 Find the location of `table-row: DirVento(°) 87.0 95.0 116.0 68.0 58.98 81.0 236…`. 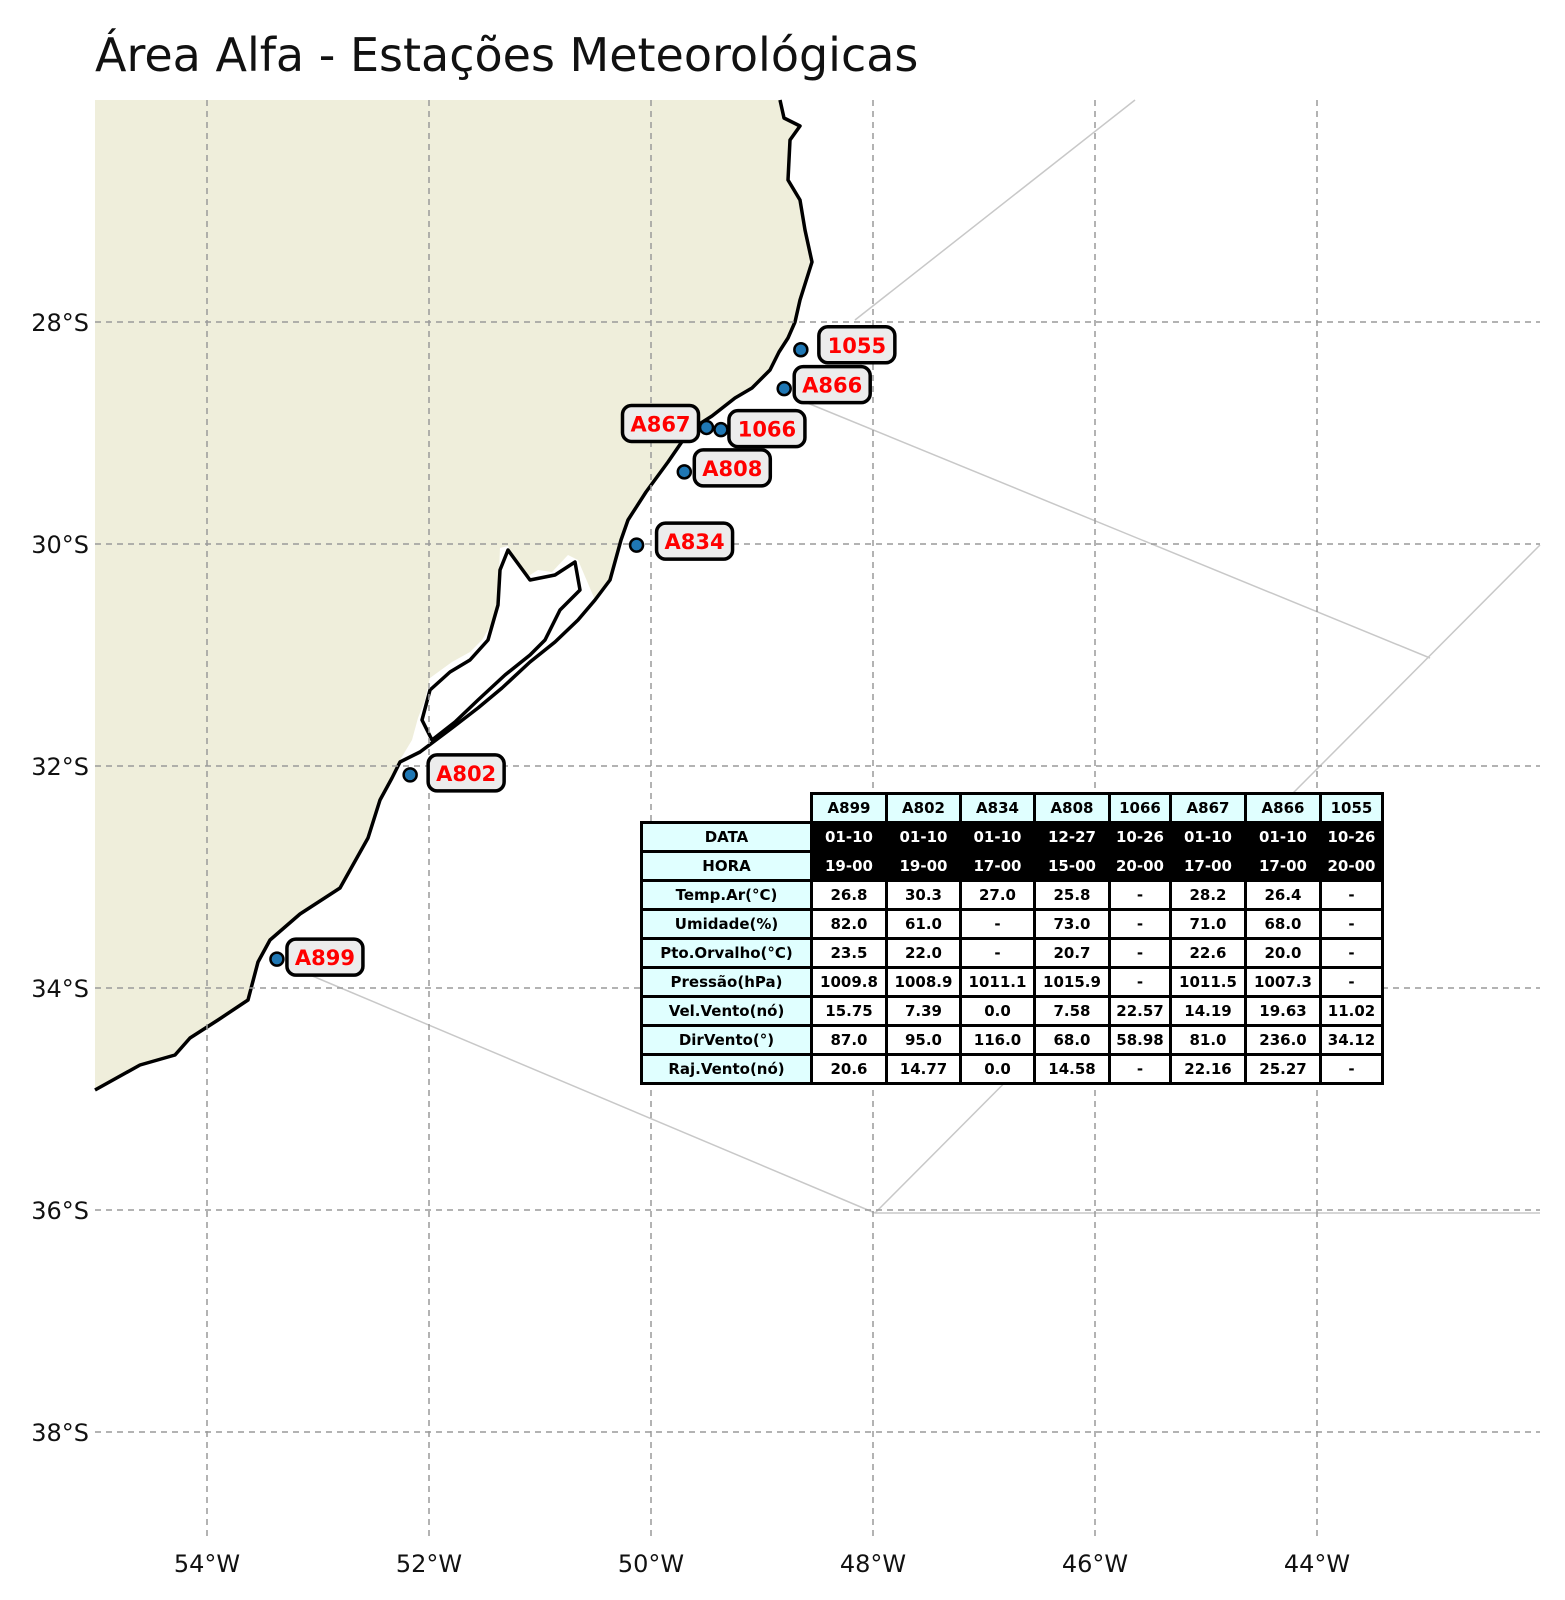

table-row: DirVento(°) 87.0 95.0 116.0 68.0 58.98 81.0 236… is located at coordinates (1012, 1040).